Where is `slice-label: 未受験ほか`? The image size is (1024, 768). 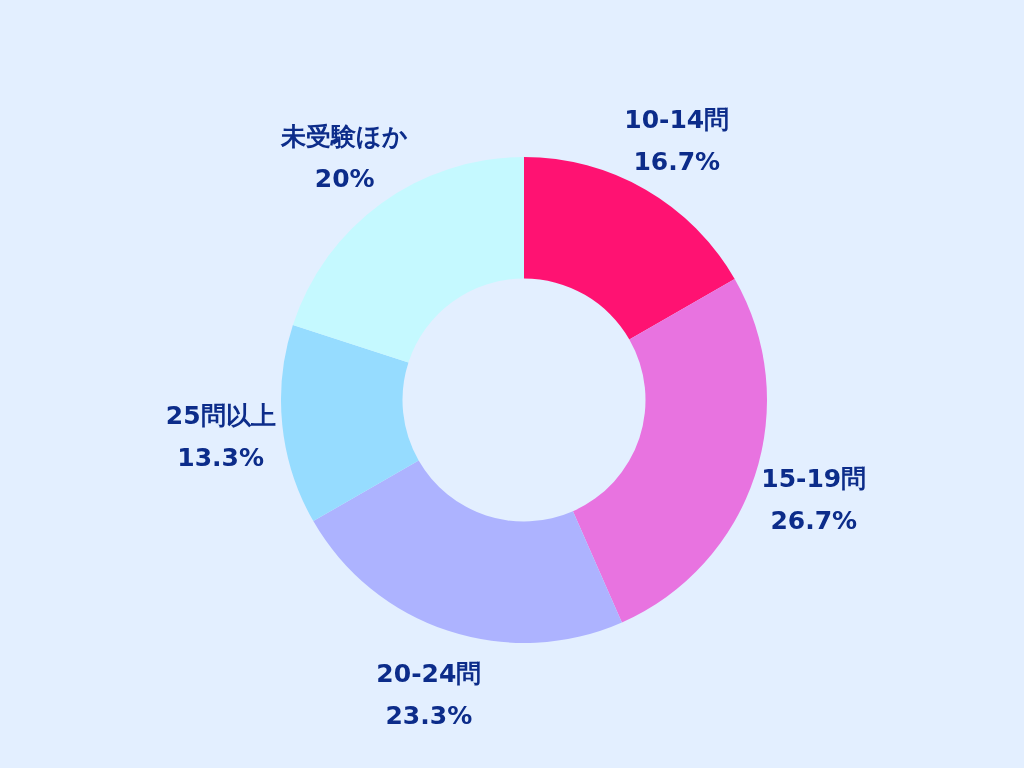 slice-label: 未受験ほか is located at coordinates (344, 137).